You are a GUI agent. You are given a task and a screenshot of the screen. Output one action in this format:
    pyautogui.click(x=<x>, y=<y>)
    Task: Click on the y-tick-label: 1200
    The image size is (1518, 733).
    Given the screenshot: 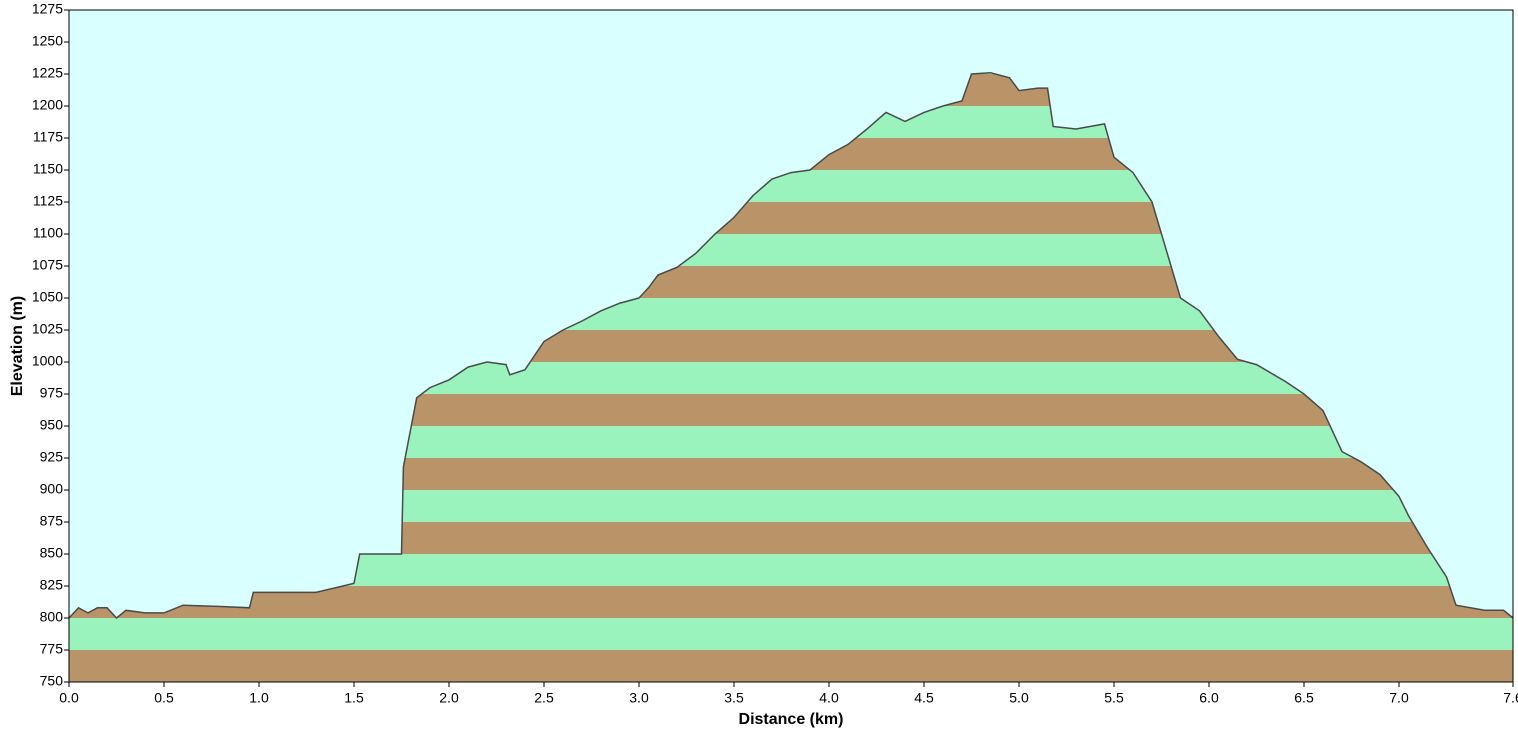 What is the action you would take?
    pyautogui.click(x=47, y=105)
    